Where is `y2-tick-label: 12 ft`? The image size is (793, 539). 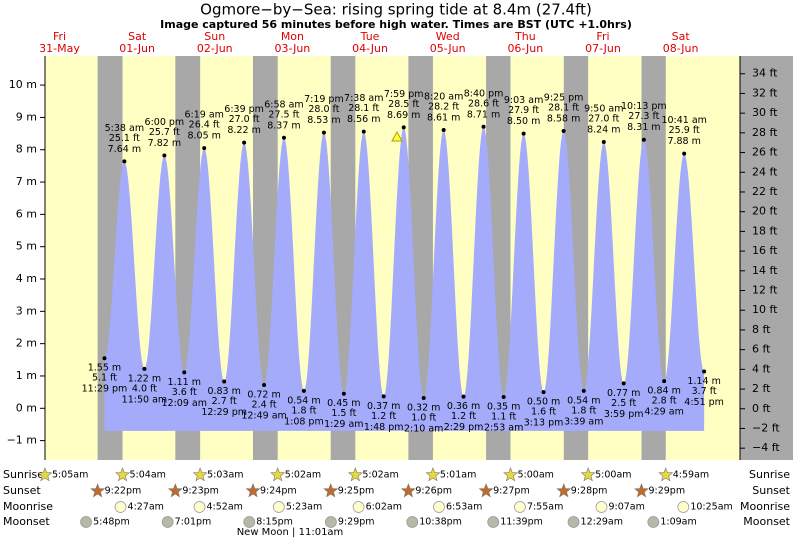
y2-tick-label: 12 ft is located at coordinates (765, 290).